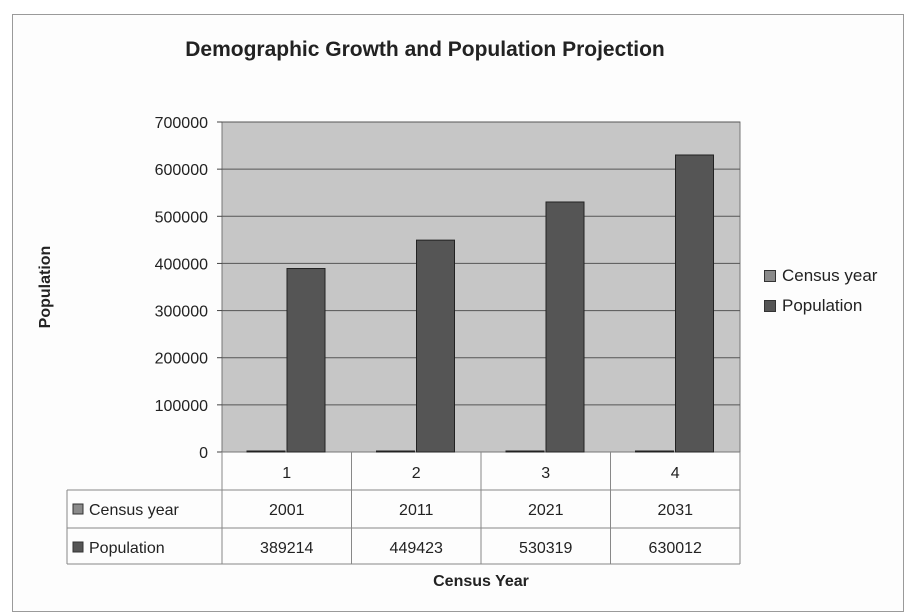 This screenshot has width=907, height=616. What do you see at coordinates (416, 473) in the screenshot?
I see `x-tick-label: 2` at bounding box center [416, 473].